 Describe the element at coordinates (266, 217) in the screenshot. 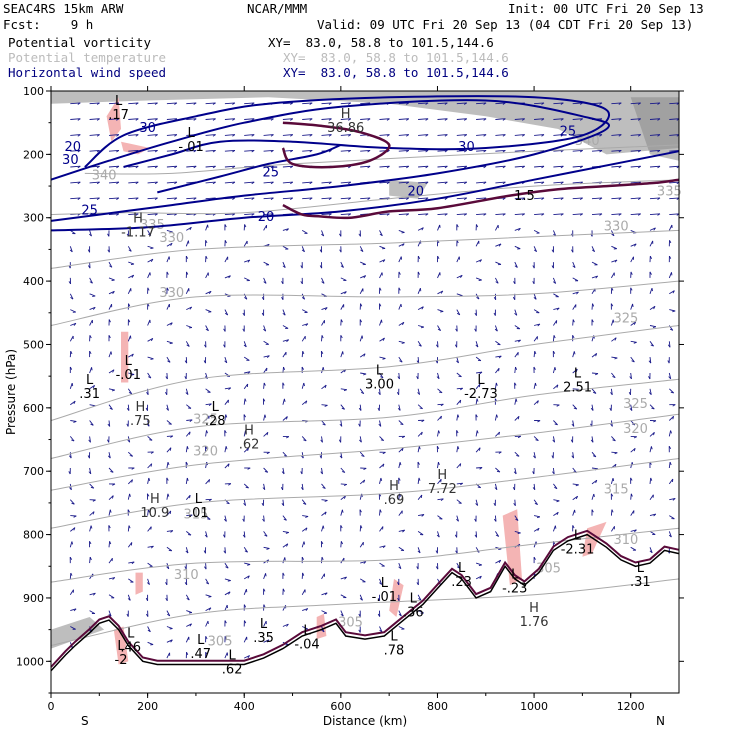

I see `wind-label-2-1: 20` at that location.